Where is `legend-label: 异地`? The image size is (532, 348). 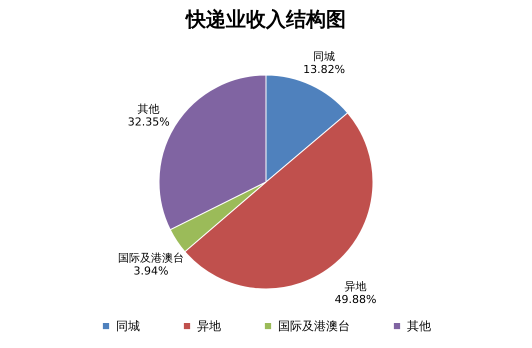 legend-label: 异地 is located at coordinates (209, 326).